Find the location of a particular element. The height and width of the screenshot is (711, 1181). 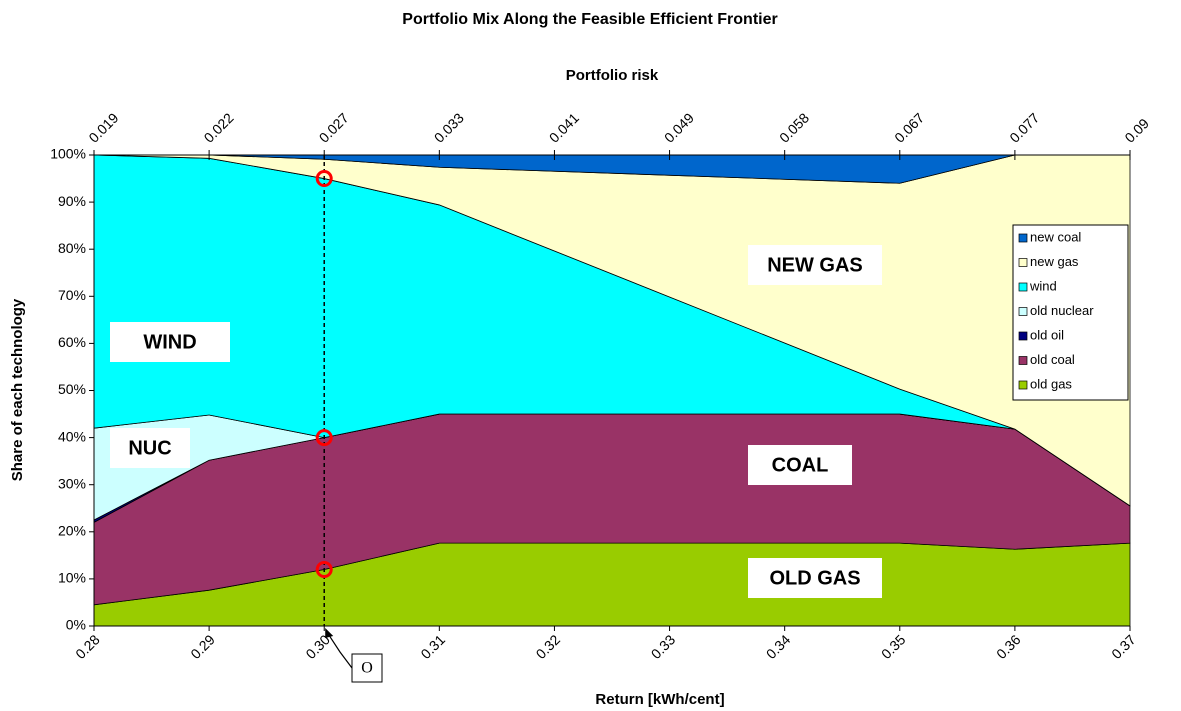

y-tick-label: 0% is located at coordinates (76, 625).